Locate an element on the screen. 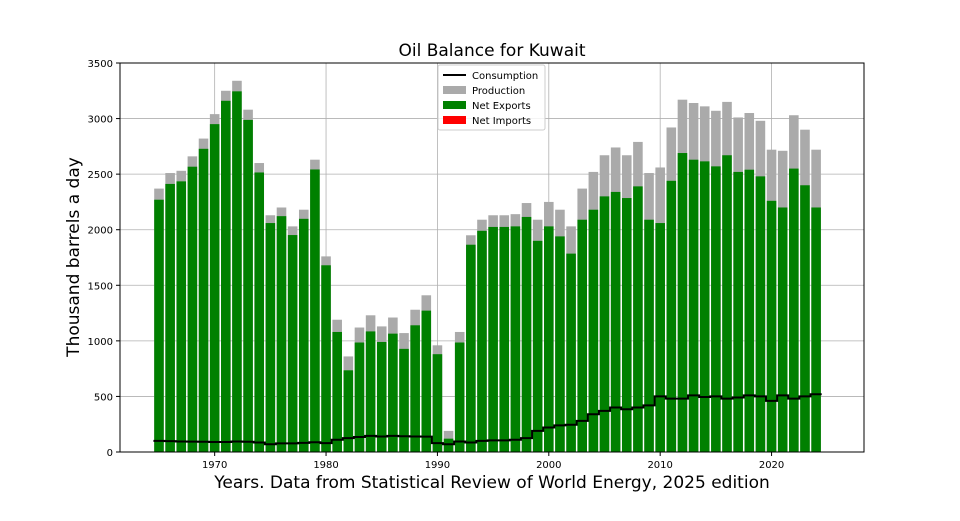 This screenshot has height=521, width=960. consumption-line is located at coordinates (487, 419).